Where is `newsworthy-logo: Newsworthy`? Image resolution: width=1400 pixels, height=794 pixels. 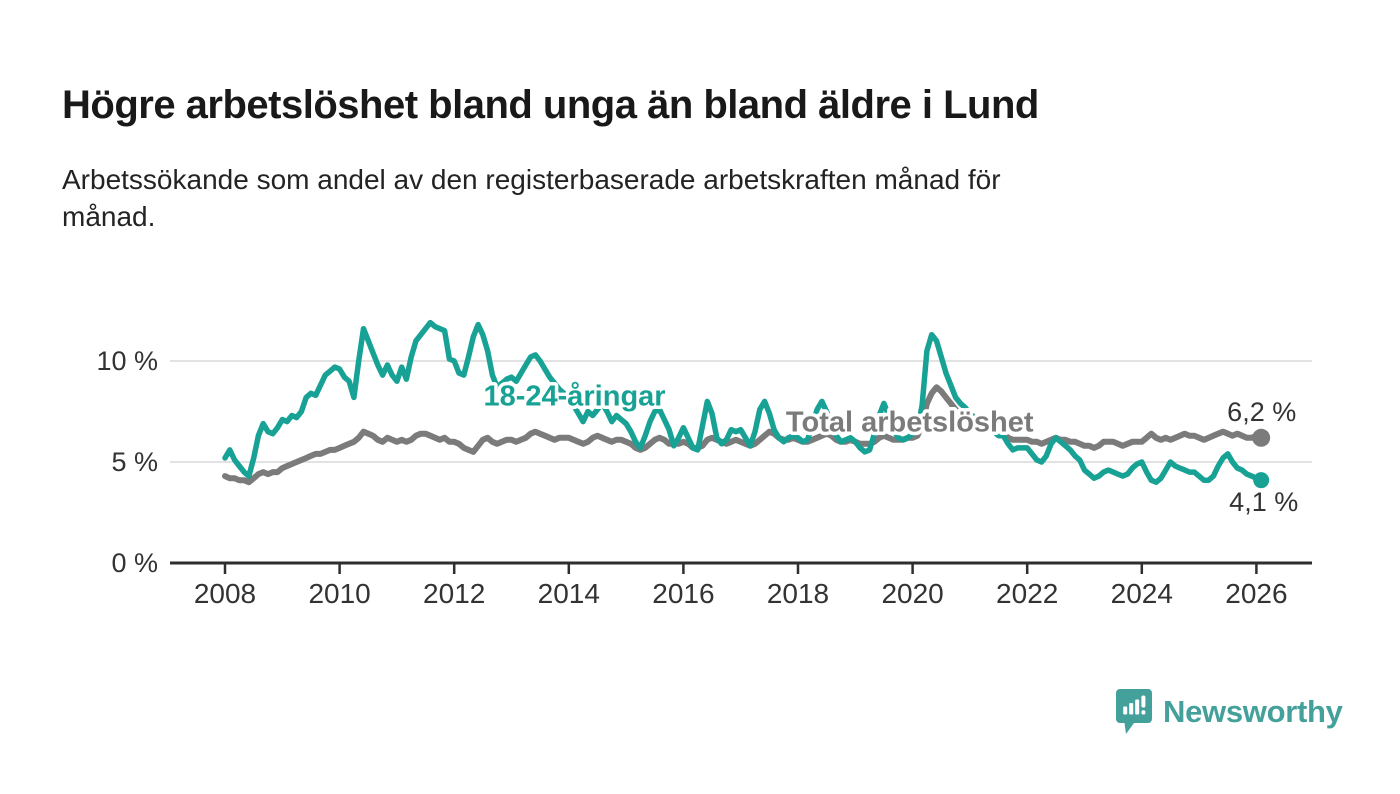
newsworthy-logo: Newsworthy is located at coordinates (1229, 712).